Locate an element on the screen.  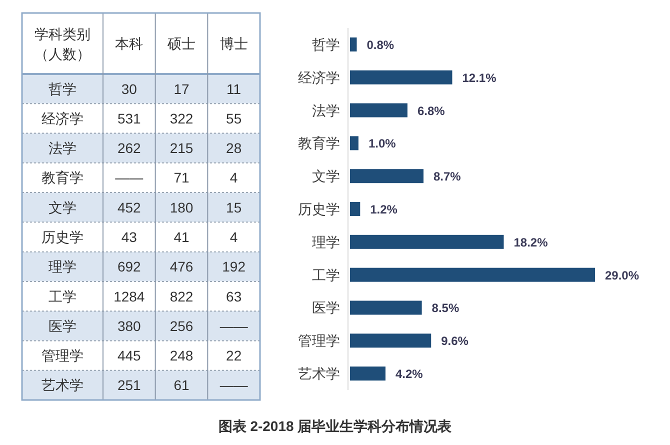
data-label: 1.2% is located at coordinates (384, 209).